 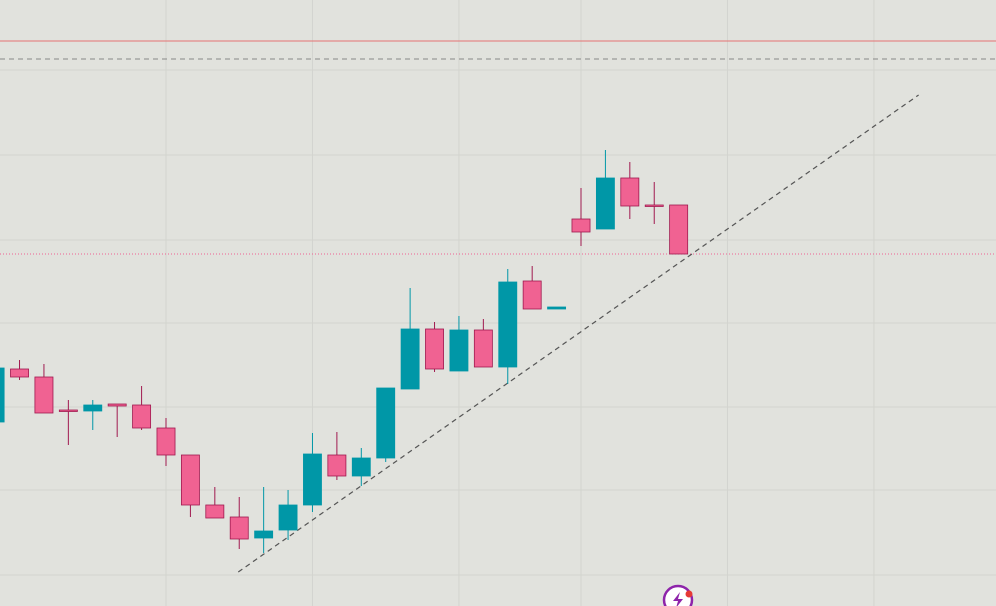 I want to click on logo, so click(x=678, y=595).